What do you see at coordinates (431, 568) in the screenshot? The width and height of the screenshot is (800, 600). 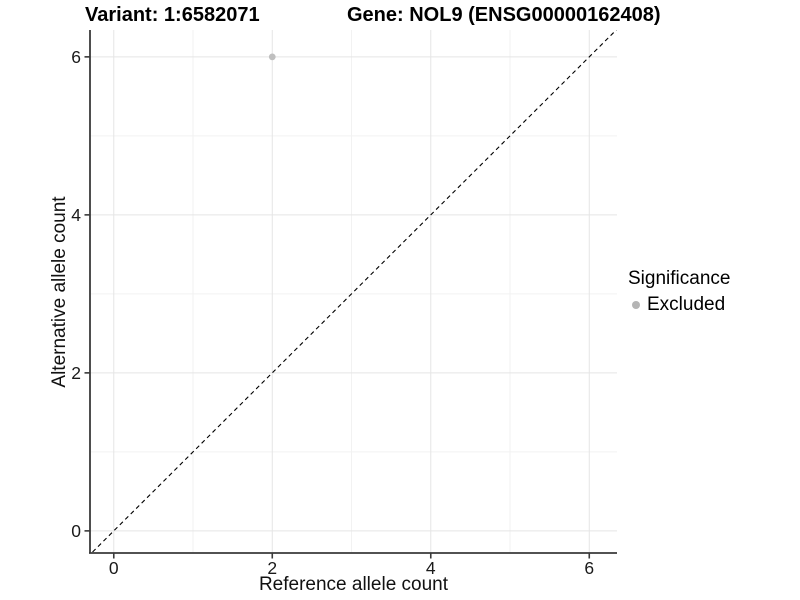 I see `x-tick-label: 4` at bounding box center [431, 568].